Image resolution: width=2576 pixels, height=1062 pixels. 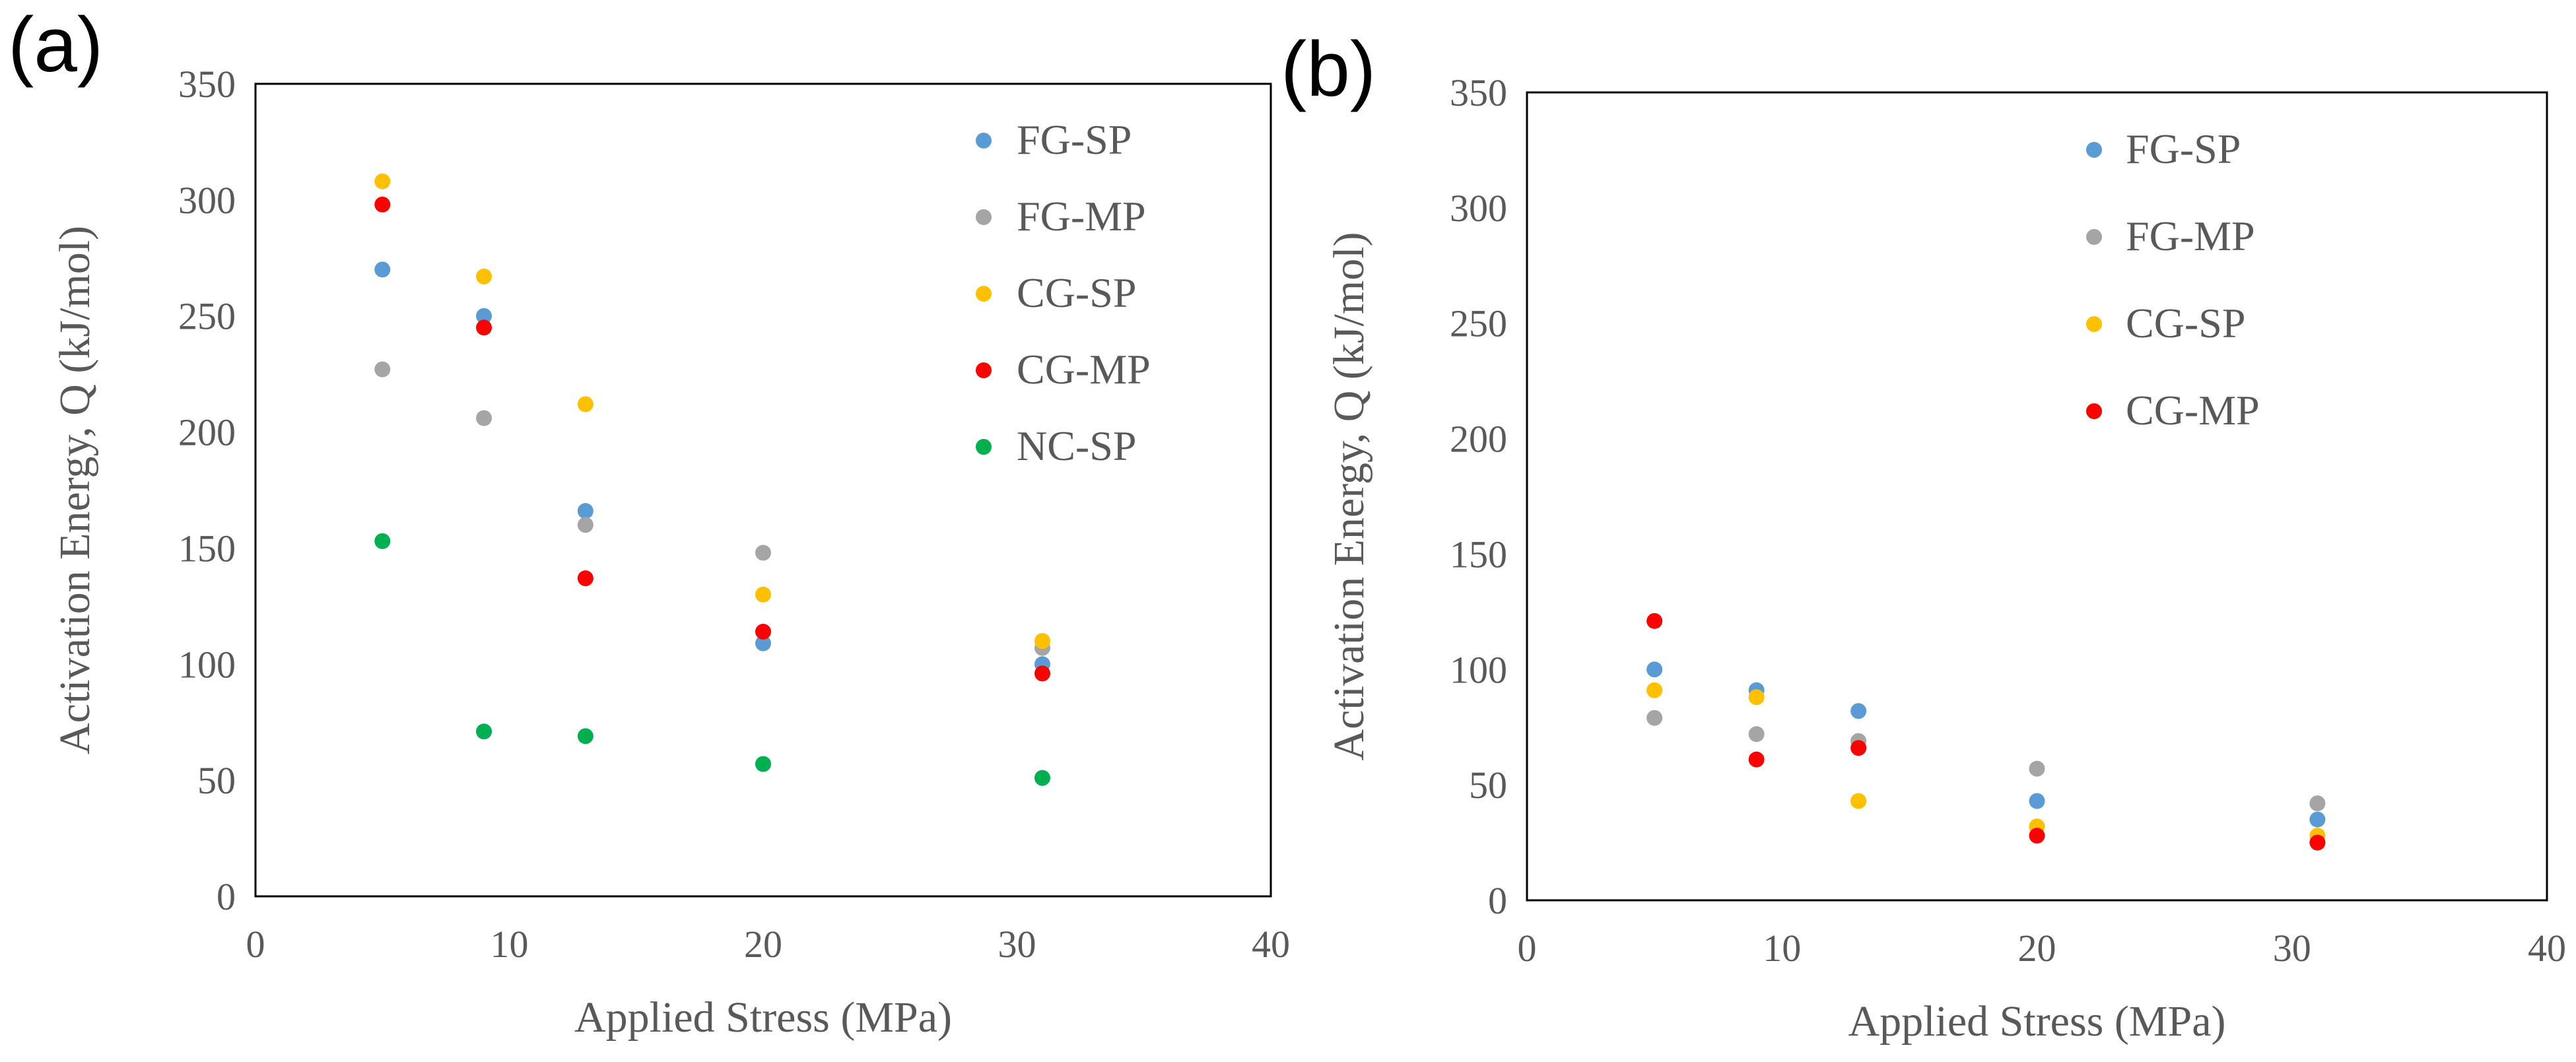 I want to click on legend-marker-nc-sp, so click(x=984, y=447).